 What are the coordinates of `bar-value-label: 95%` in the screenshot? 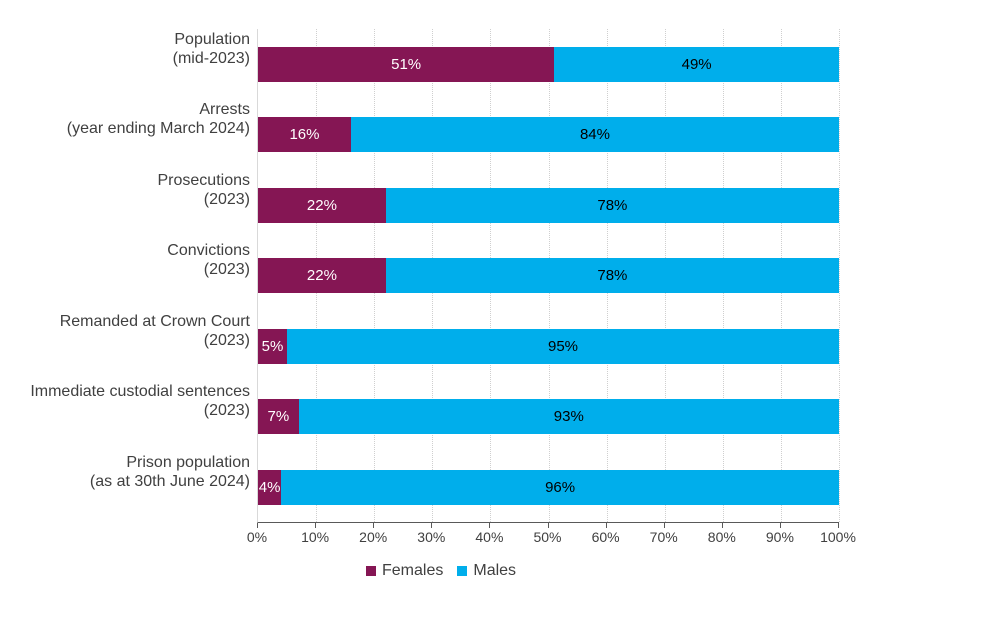 It's located at (563, 346).